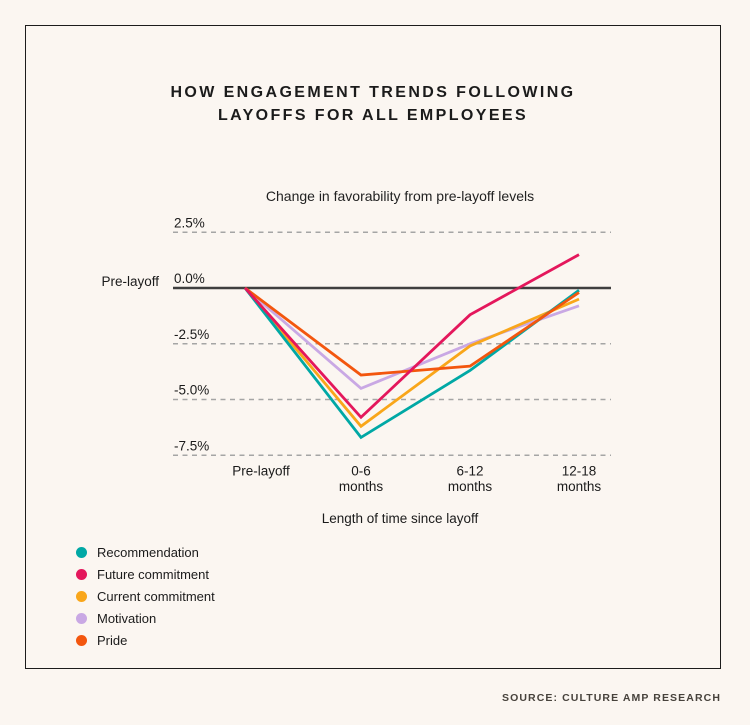 The width and height of the screenshot is (750, 725). Describe the element at coordinates (361, 471) in the screenshot. I see `x-tick-label: 0-6` at that location.